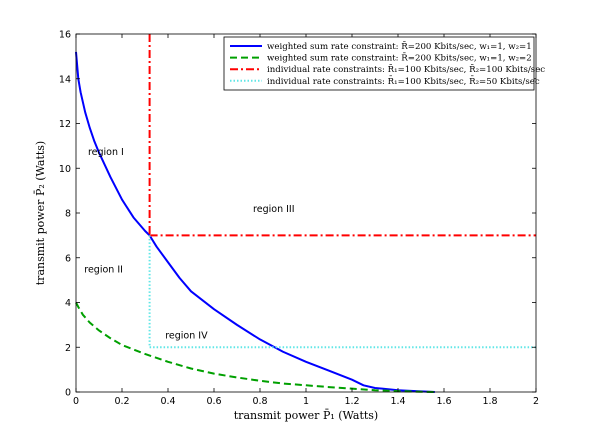  I want to click on region-label: region II, so click(103, 269).